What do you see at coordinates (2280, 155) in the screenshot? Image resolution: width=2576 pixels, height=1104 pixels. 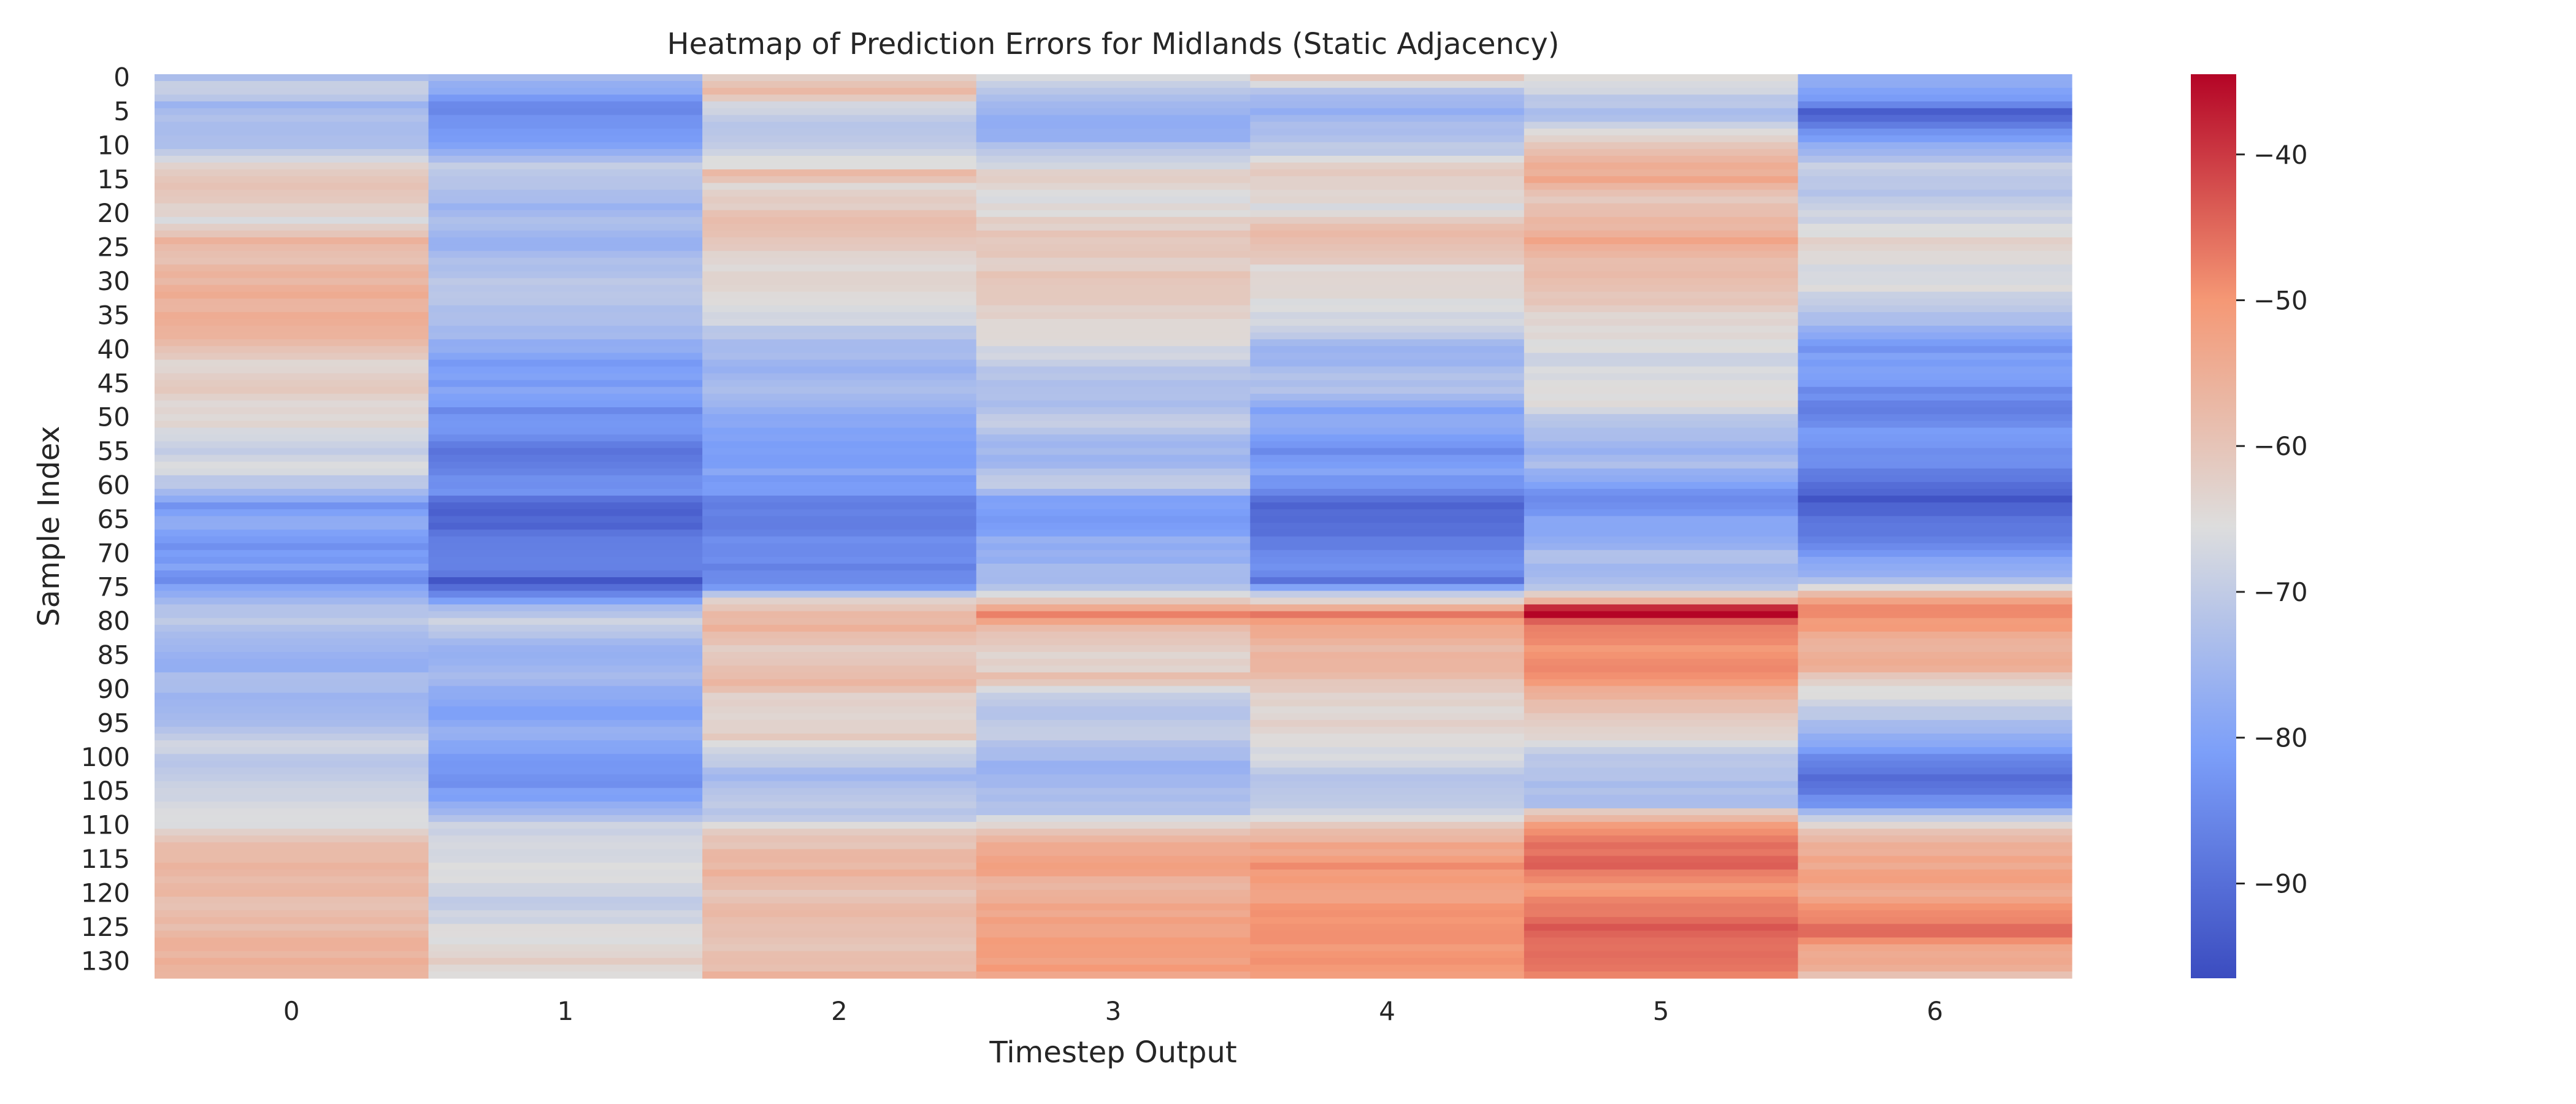 I see `colorbar-tick-label: −40` at bounding box center [2280, 155].